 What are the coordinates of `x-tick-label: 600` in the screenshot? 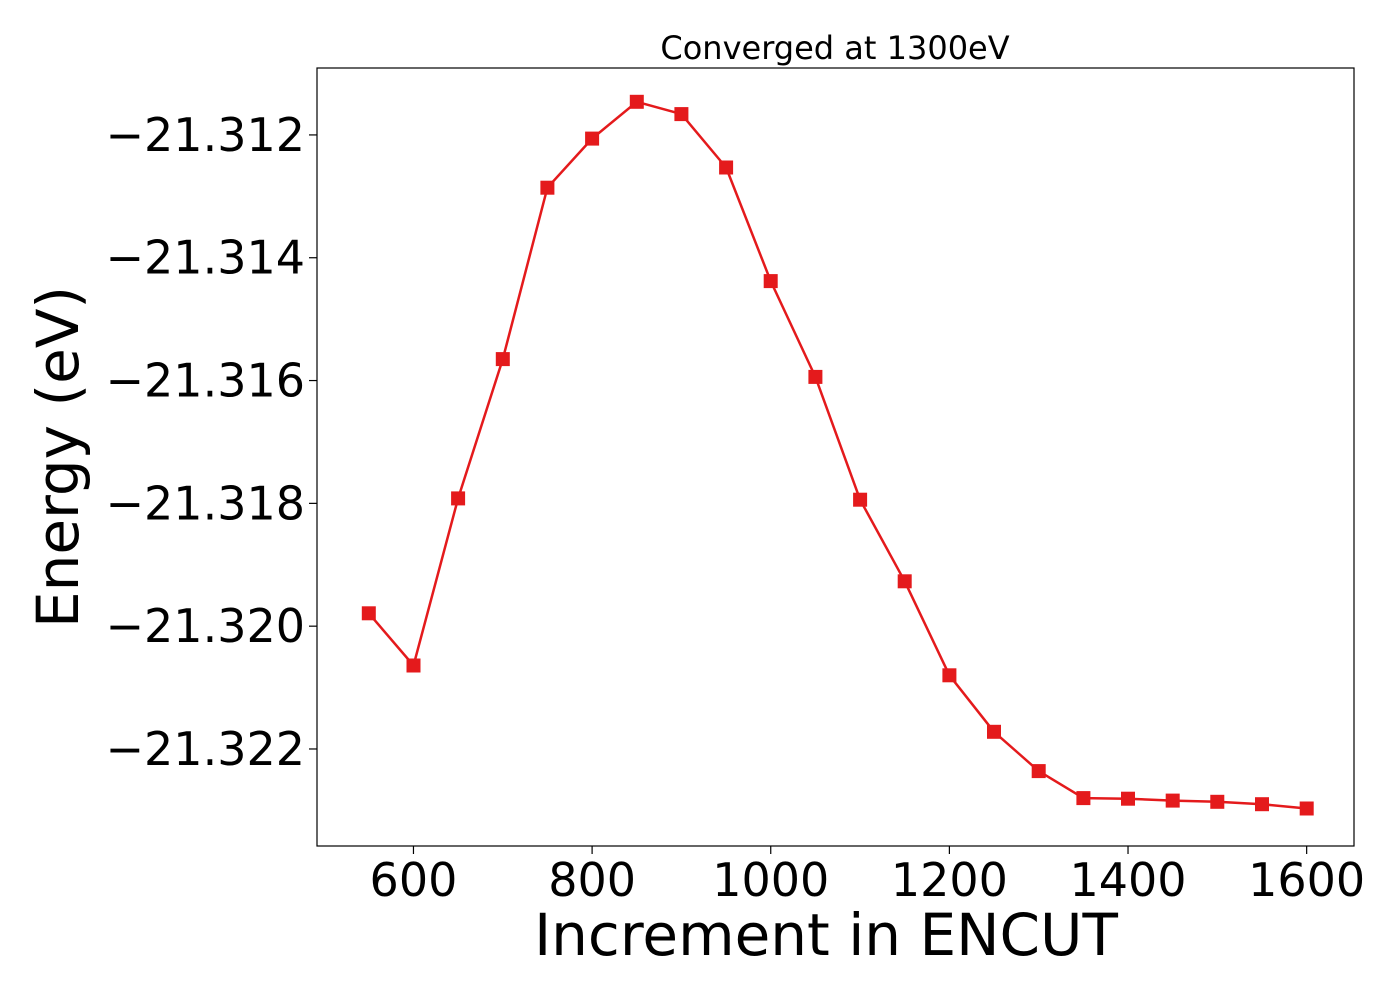 It's located at (414, 880).